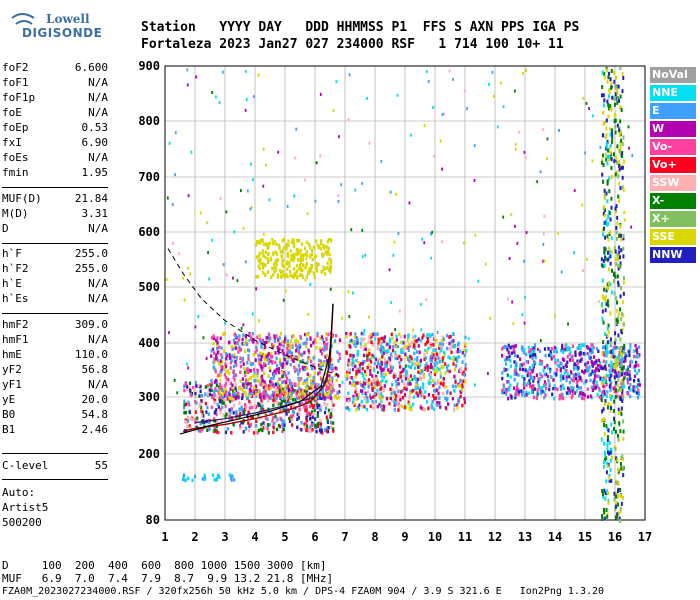 This screenshot has height=600, width=700. I want to click on param-value: N/A, so click(98, 157).